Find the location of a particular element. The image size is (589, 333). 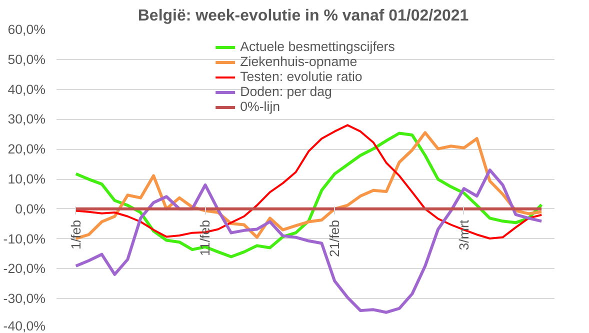

legend-label: Doden: per dag is located at coordinates (286, 91).